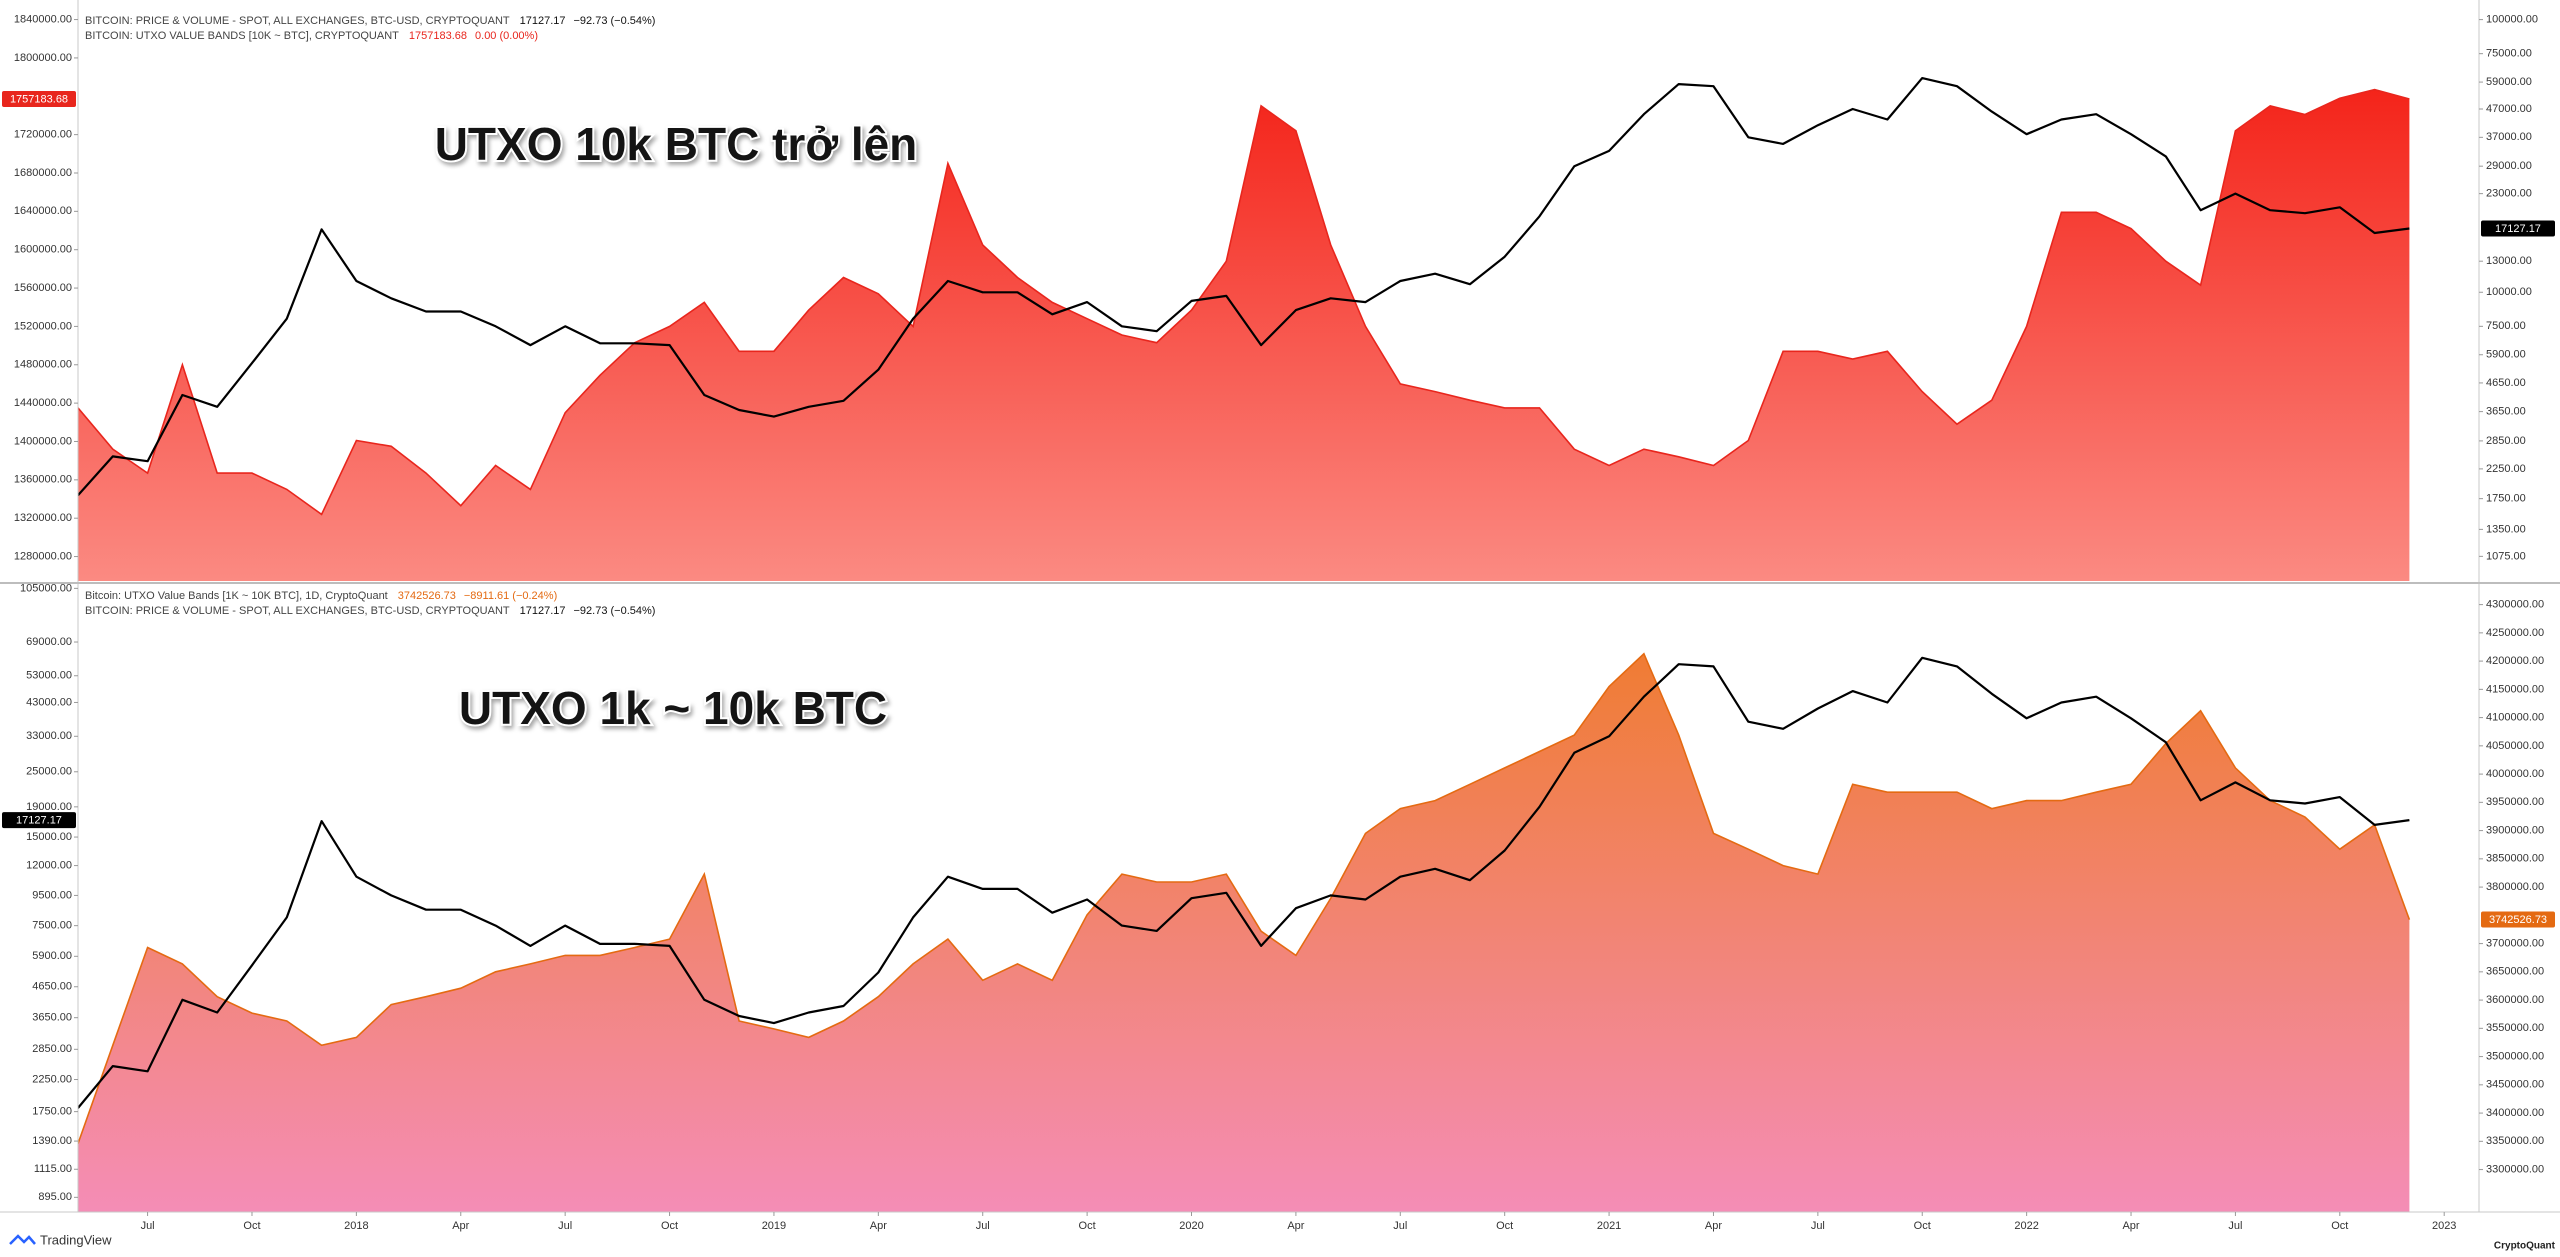  I want to click on y2-tick-label: 4250000.00, so click(2515, 633).